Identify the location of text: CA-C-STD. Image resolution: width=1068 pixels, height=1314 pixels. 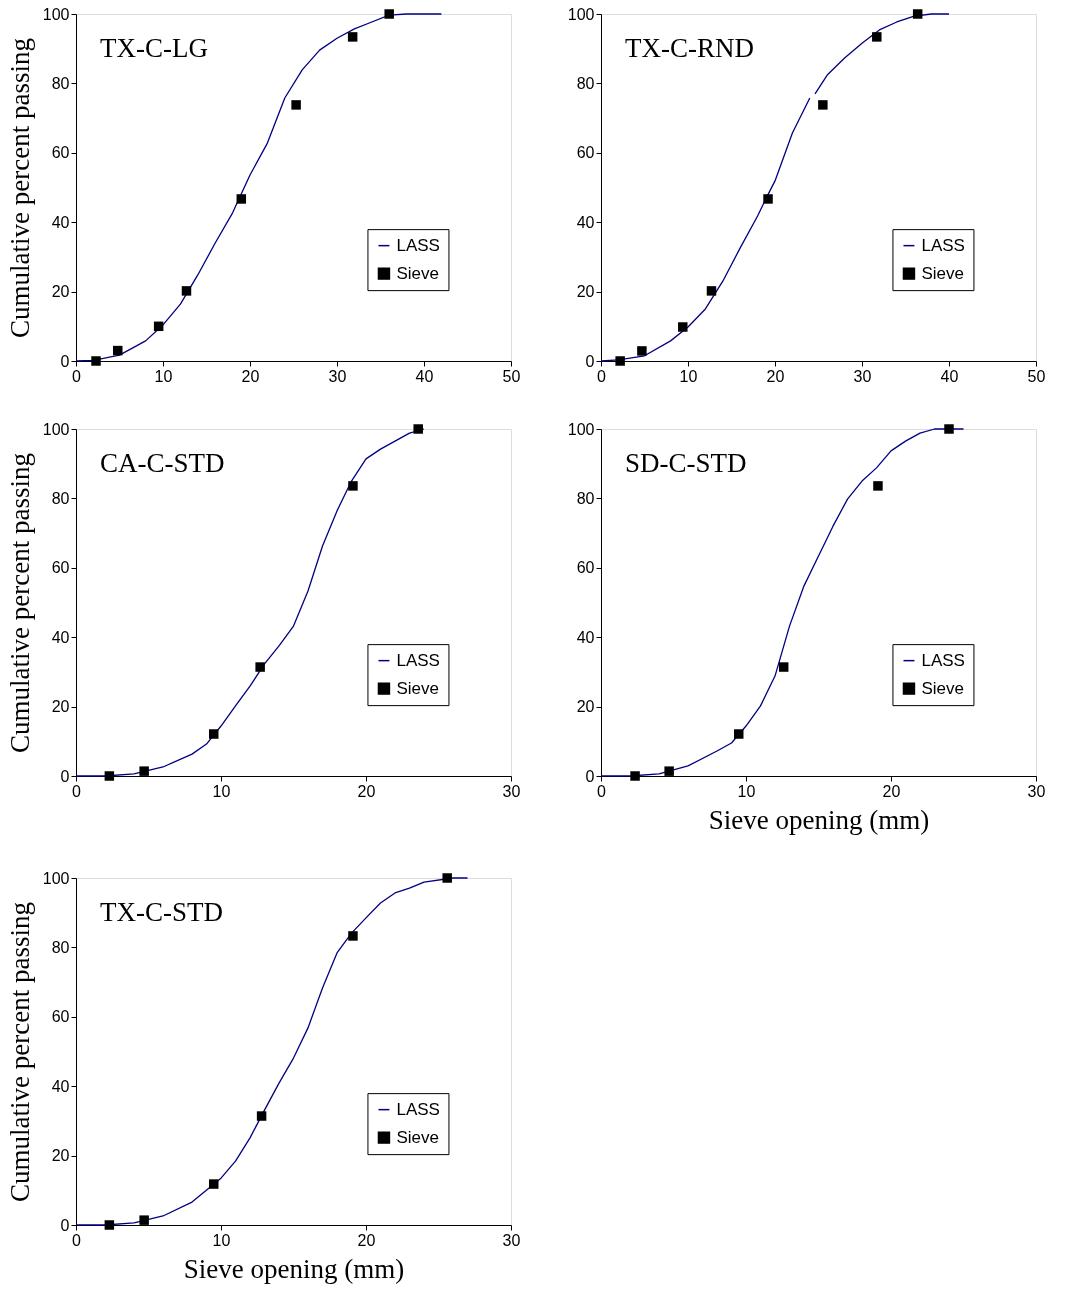
(162, 463).